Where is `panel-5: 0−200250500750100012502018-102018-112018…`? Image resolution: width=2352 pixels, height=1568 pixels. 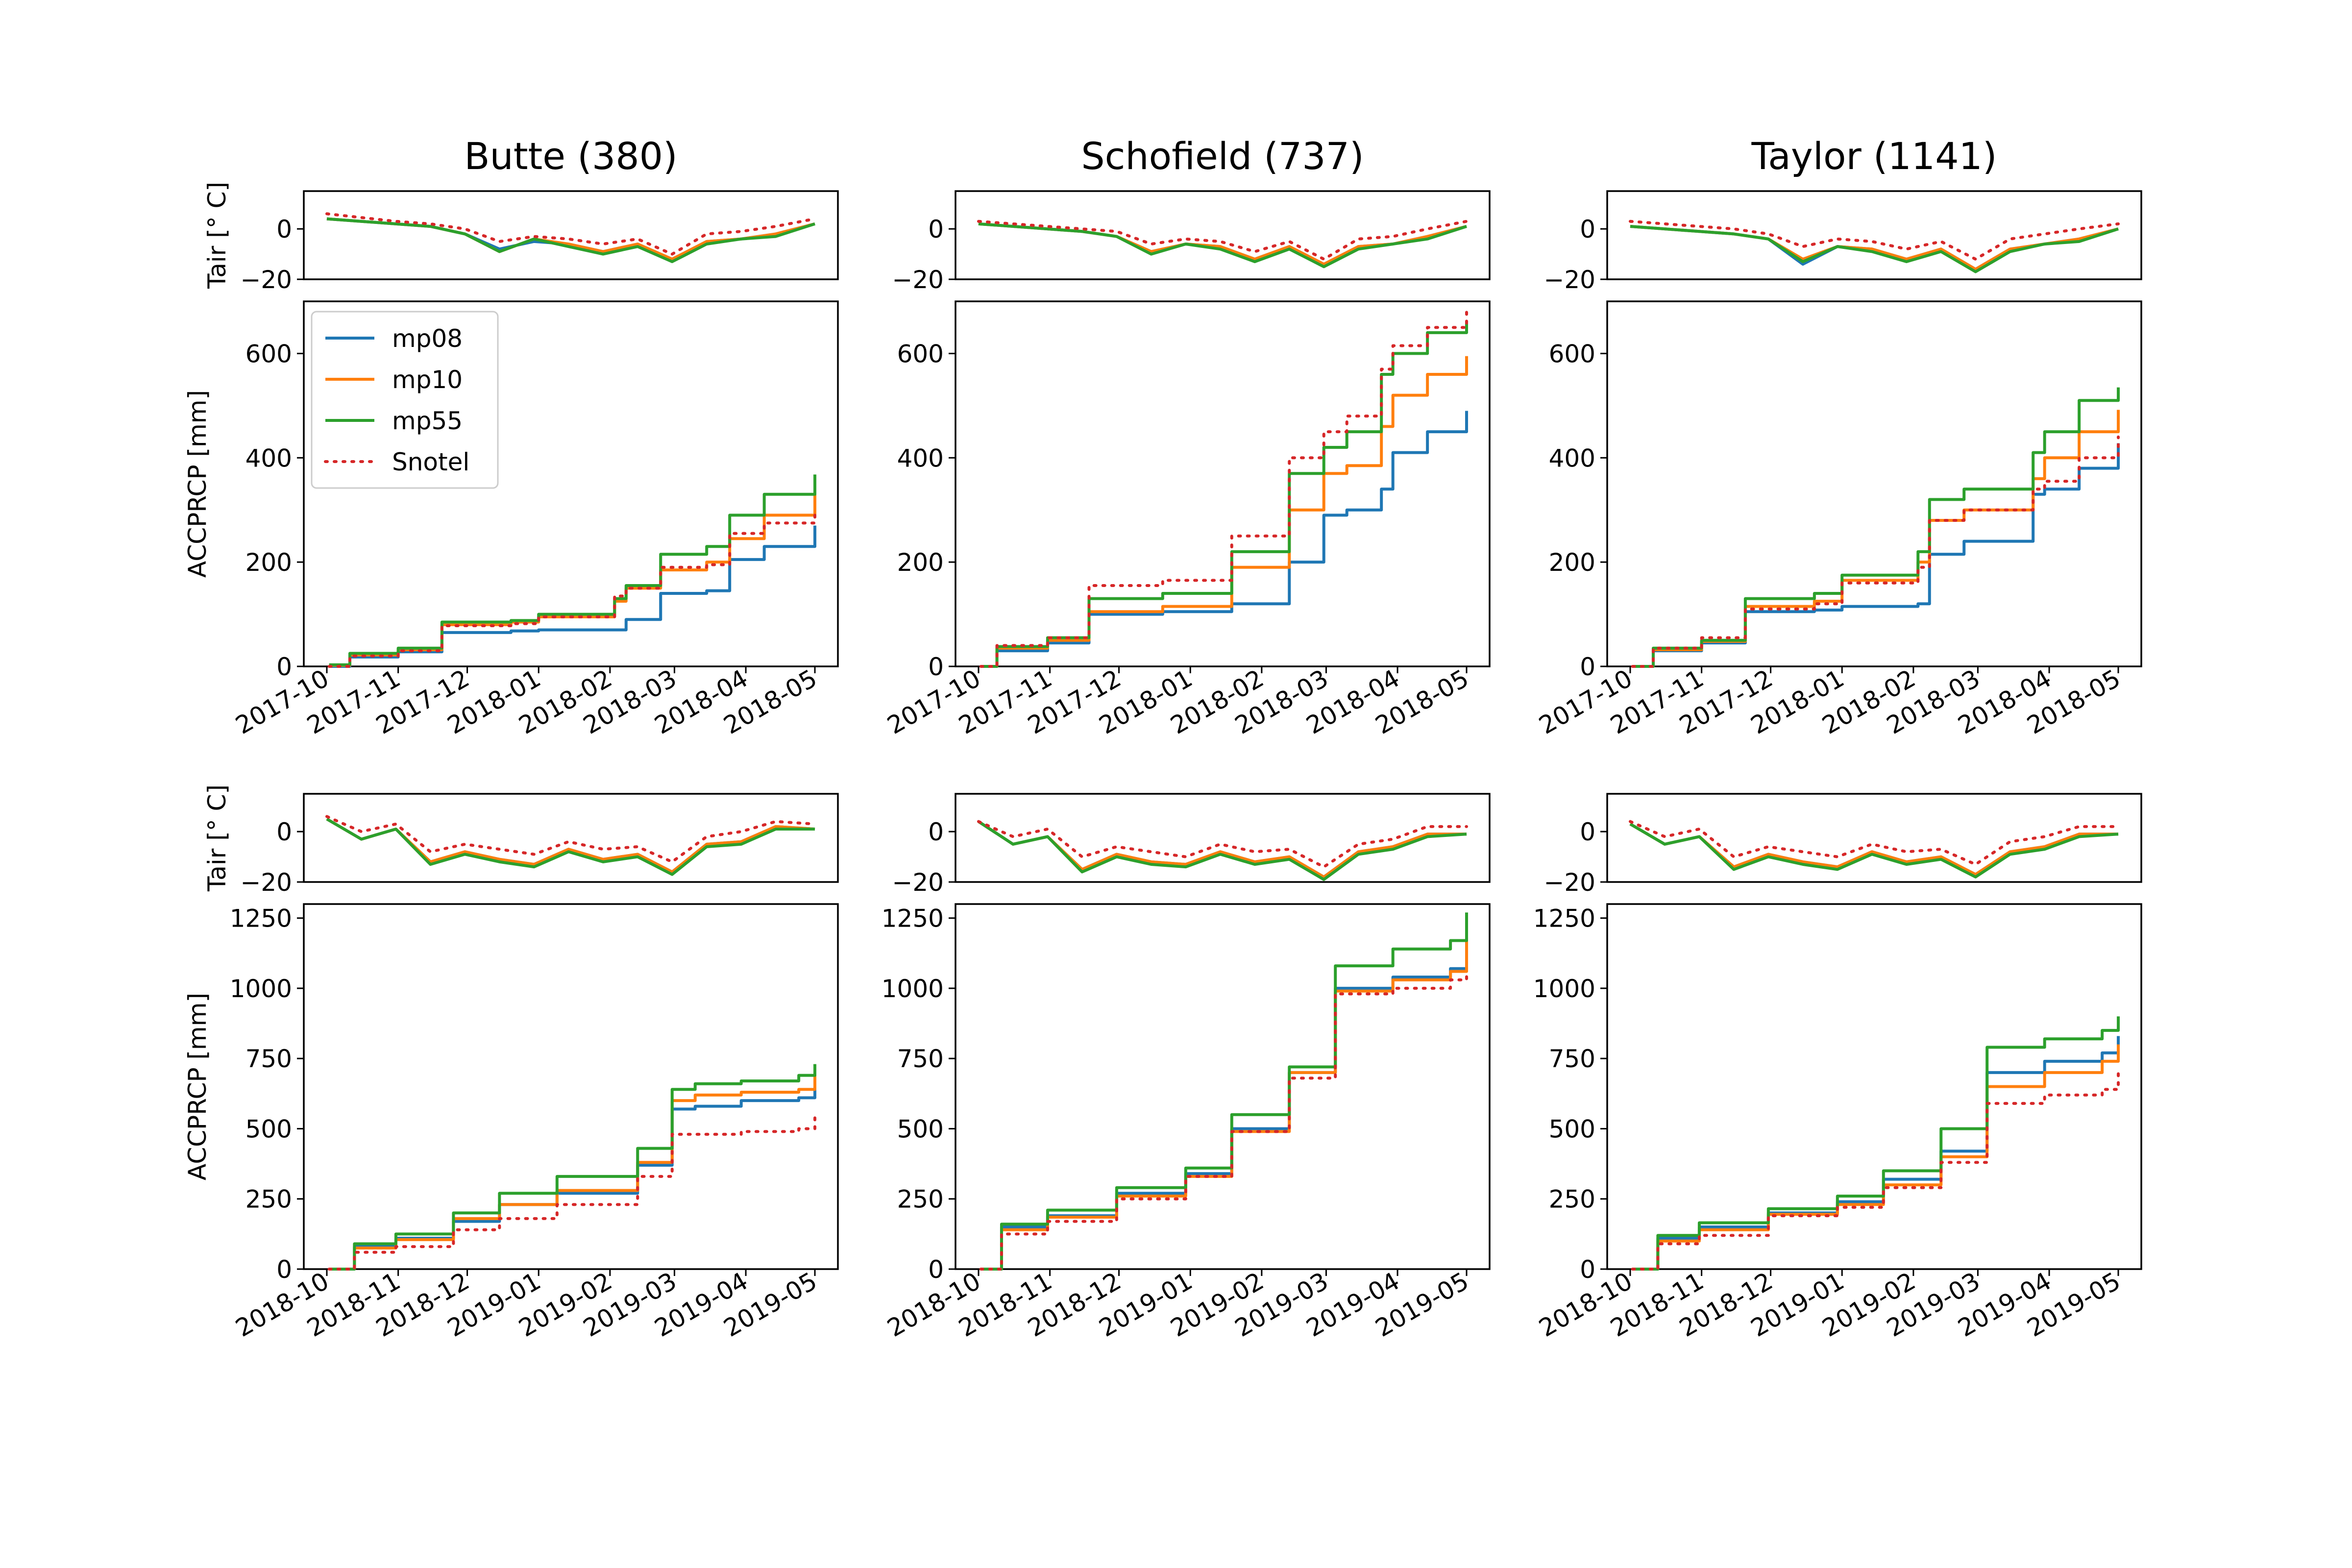 panel-5: 0−200250500750100012502018-102018-112018… is located at coordinates (1186, 1068).